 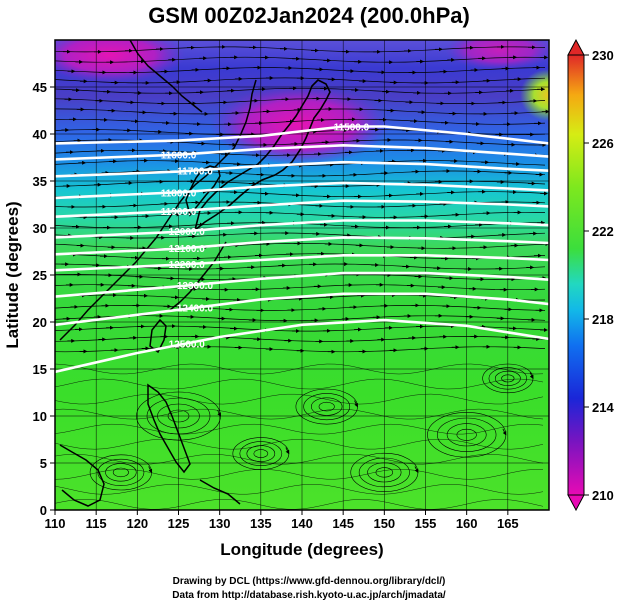 I want to click on coastline-japan, so click(x=262, y=156).